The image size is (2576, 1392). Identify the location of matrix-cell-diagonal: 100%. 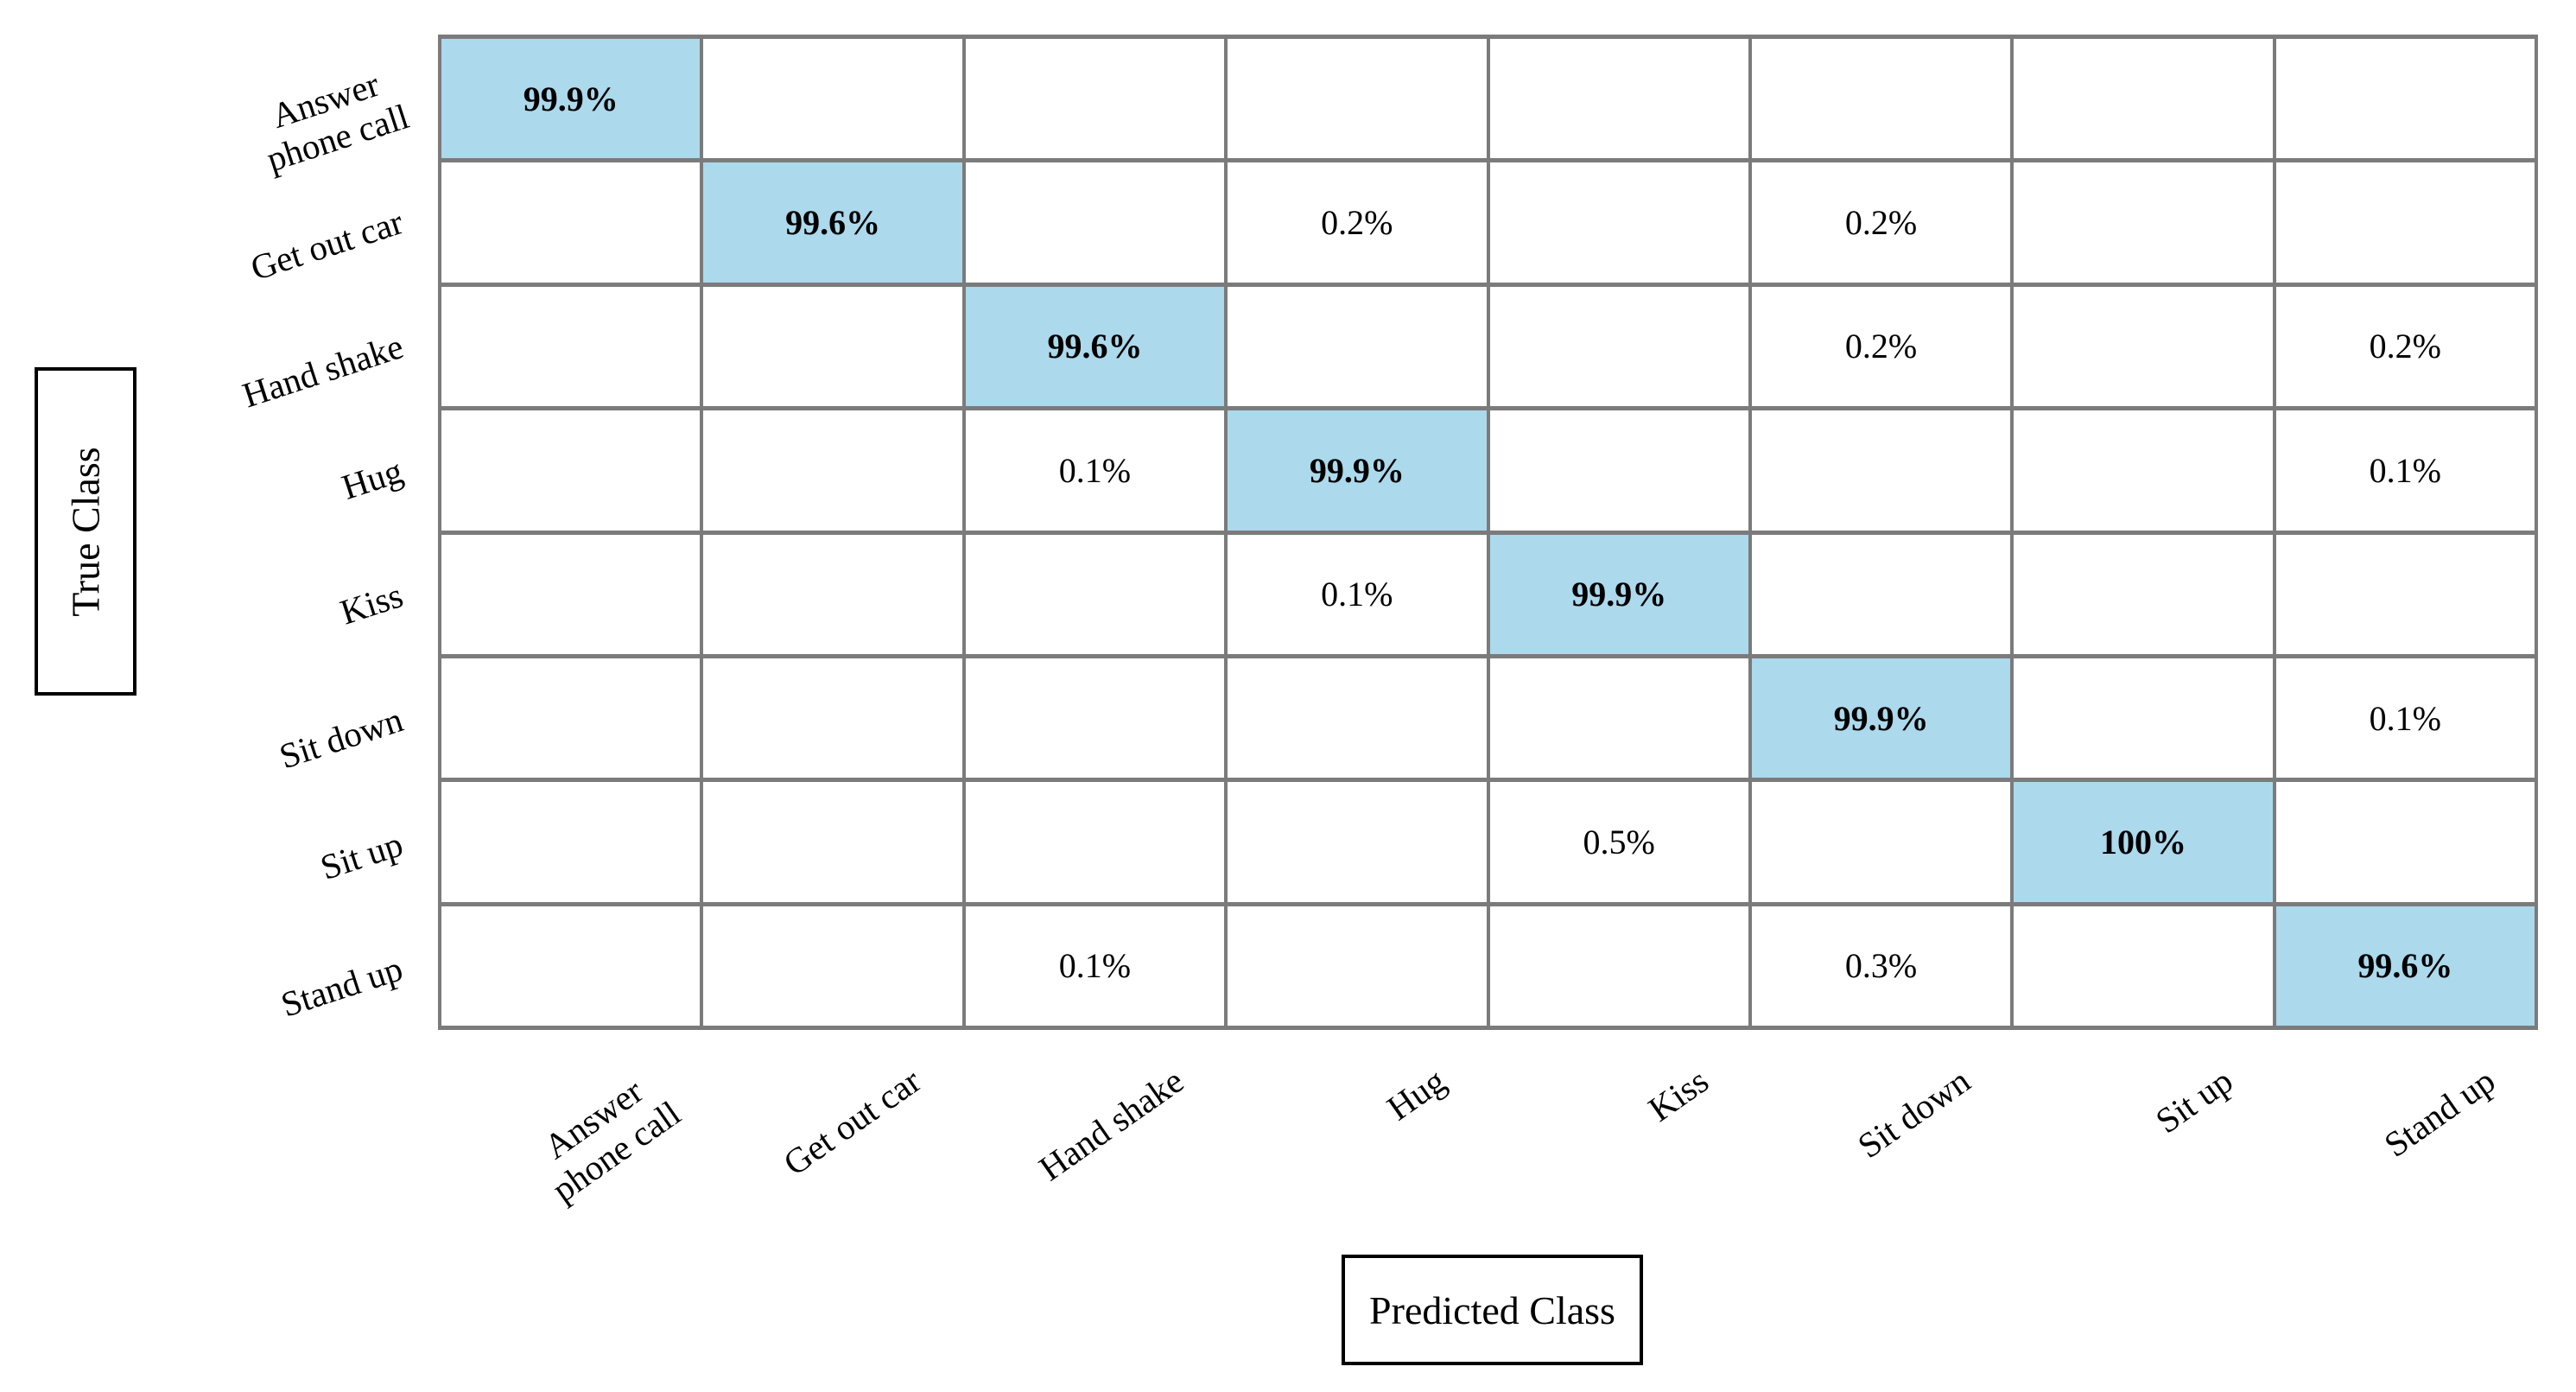
(2145, 844).